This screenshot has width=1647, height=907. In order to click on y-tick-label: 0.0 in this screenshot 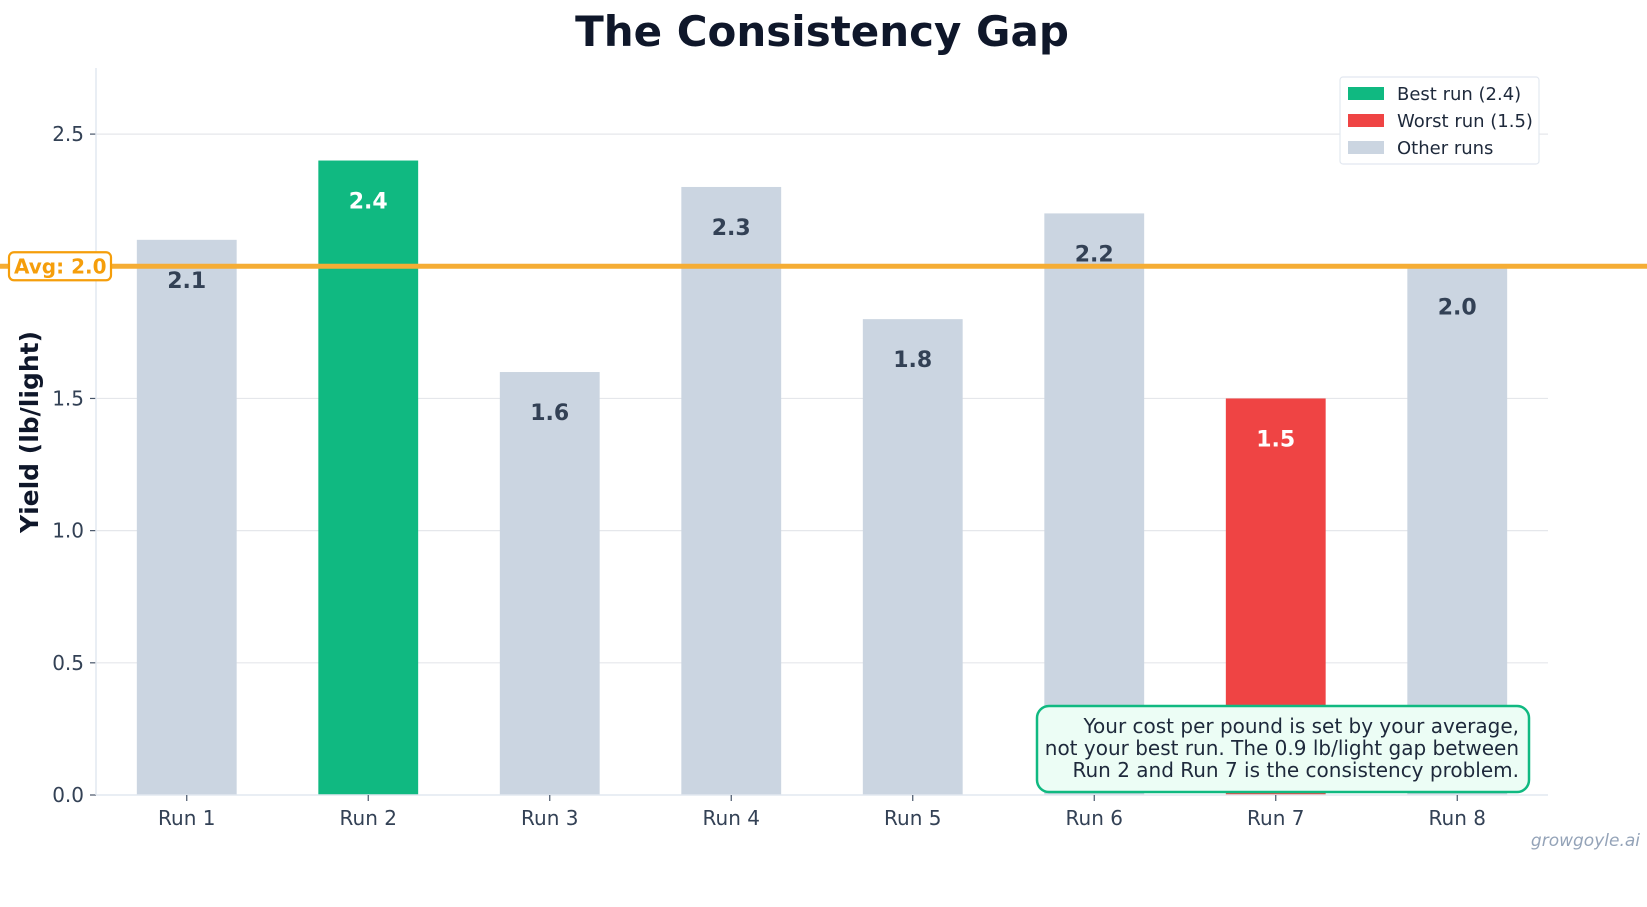, I will do `click(68, 795)`.